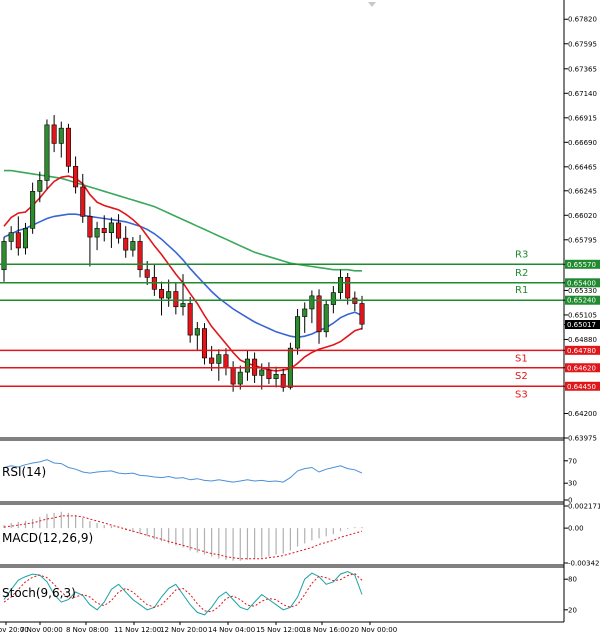 The image size is (600, 636). What do you see at coordinates (521, 358) in the screenshot?
I see `level-label-s1: S1` at bounding box center [521, 358].